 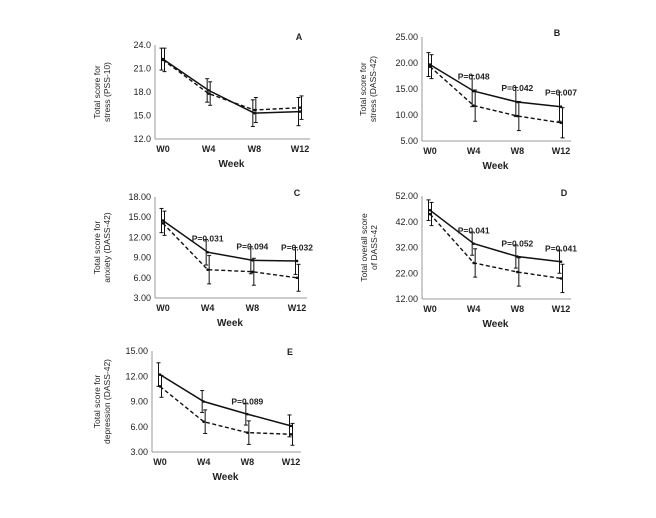 What do you see at coordinates (297, 247) in the screenshot?
I see `p-value-label: P=0.032` at bounding box center [297, 247].